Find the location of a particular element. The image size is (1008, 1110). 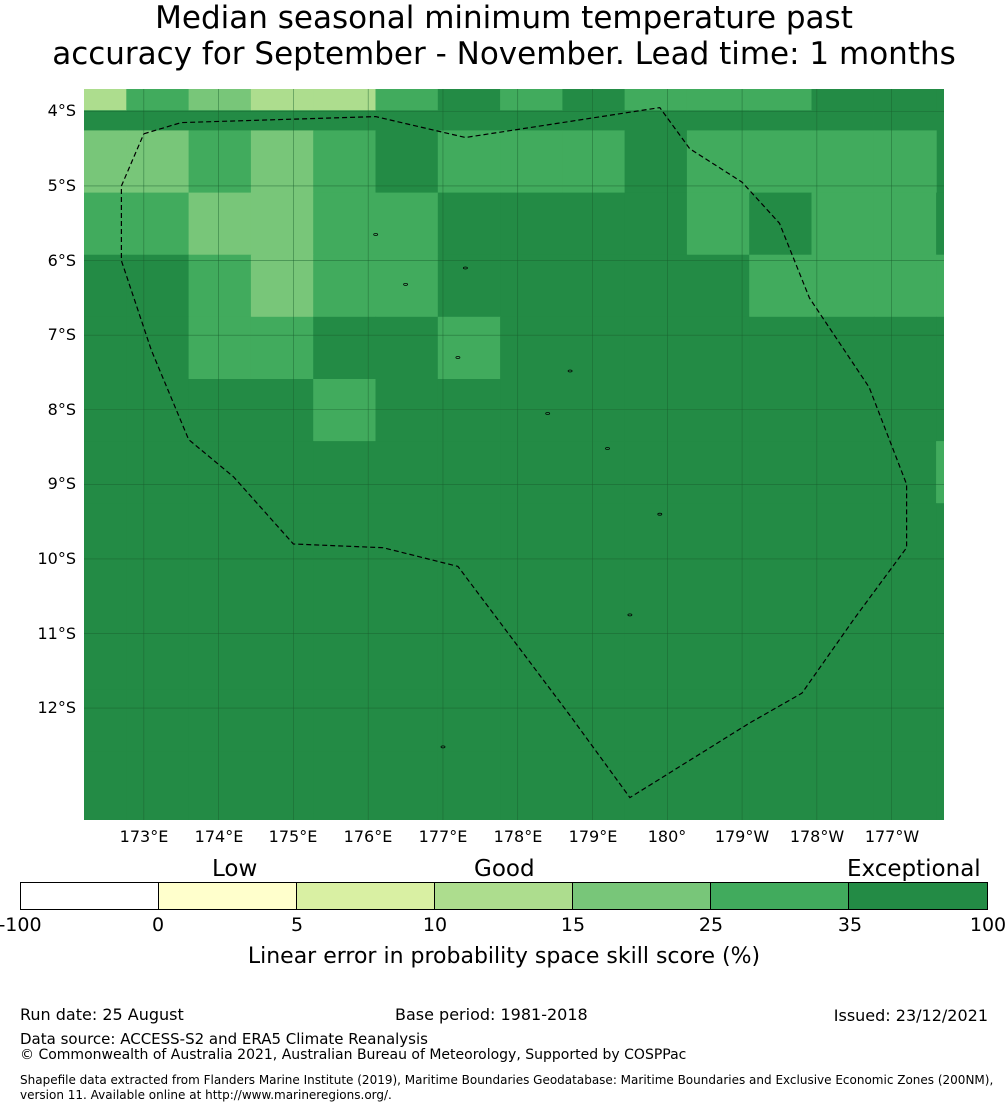

colorbar-tick-label: 0 is located at coordinates (158, 925).